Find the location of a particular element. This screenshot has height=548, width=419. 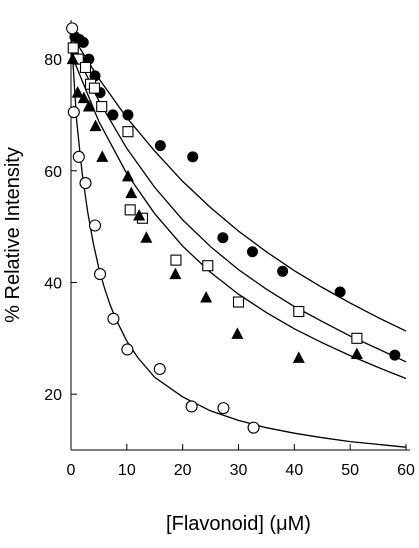

x-axis-title: [Flavonoid] (μM) is located at coordinates (238, 524).